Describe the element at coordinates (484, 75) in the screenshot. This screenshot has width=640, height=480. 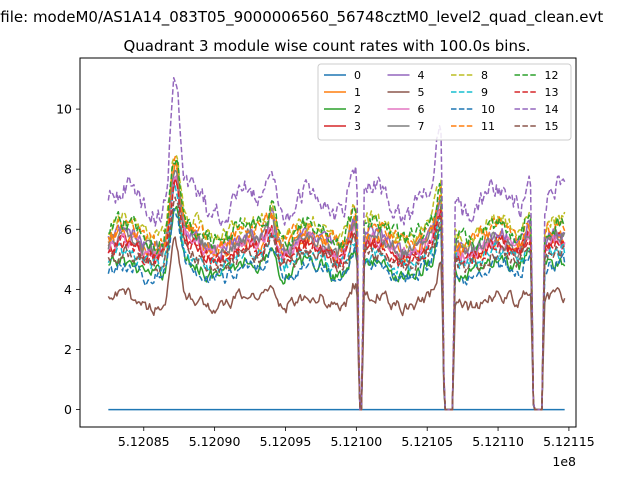
I see `legend-label-8: 8` at that location.